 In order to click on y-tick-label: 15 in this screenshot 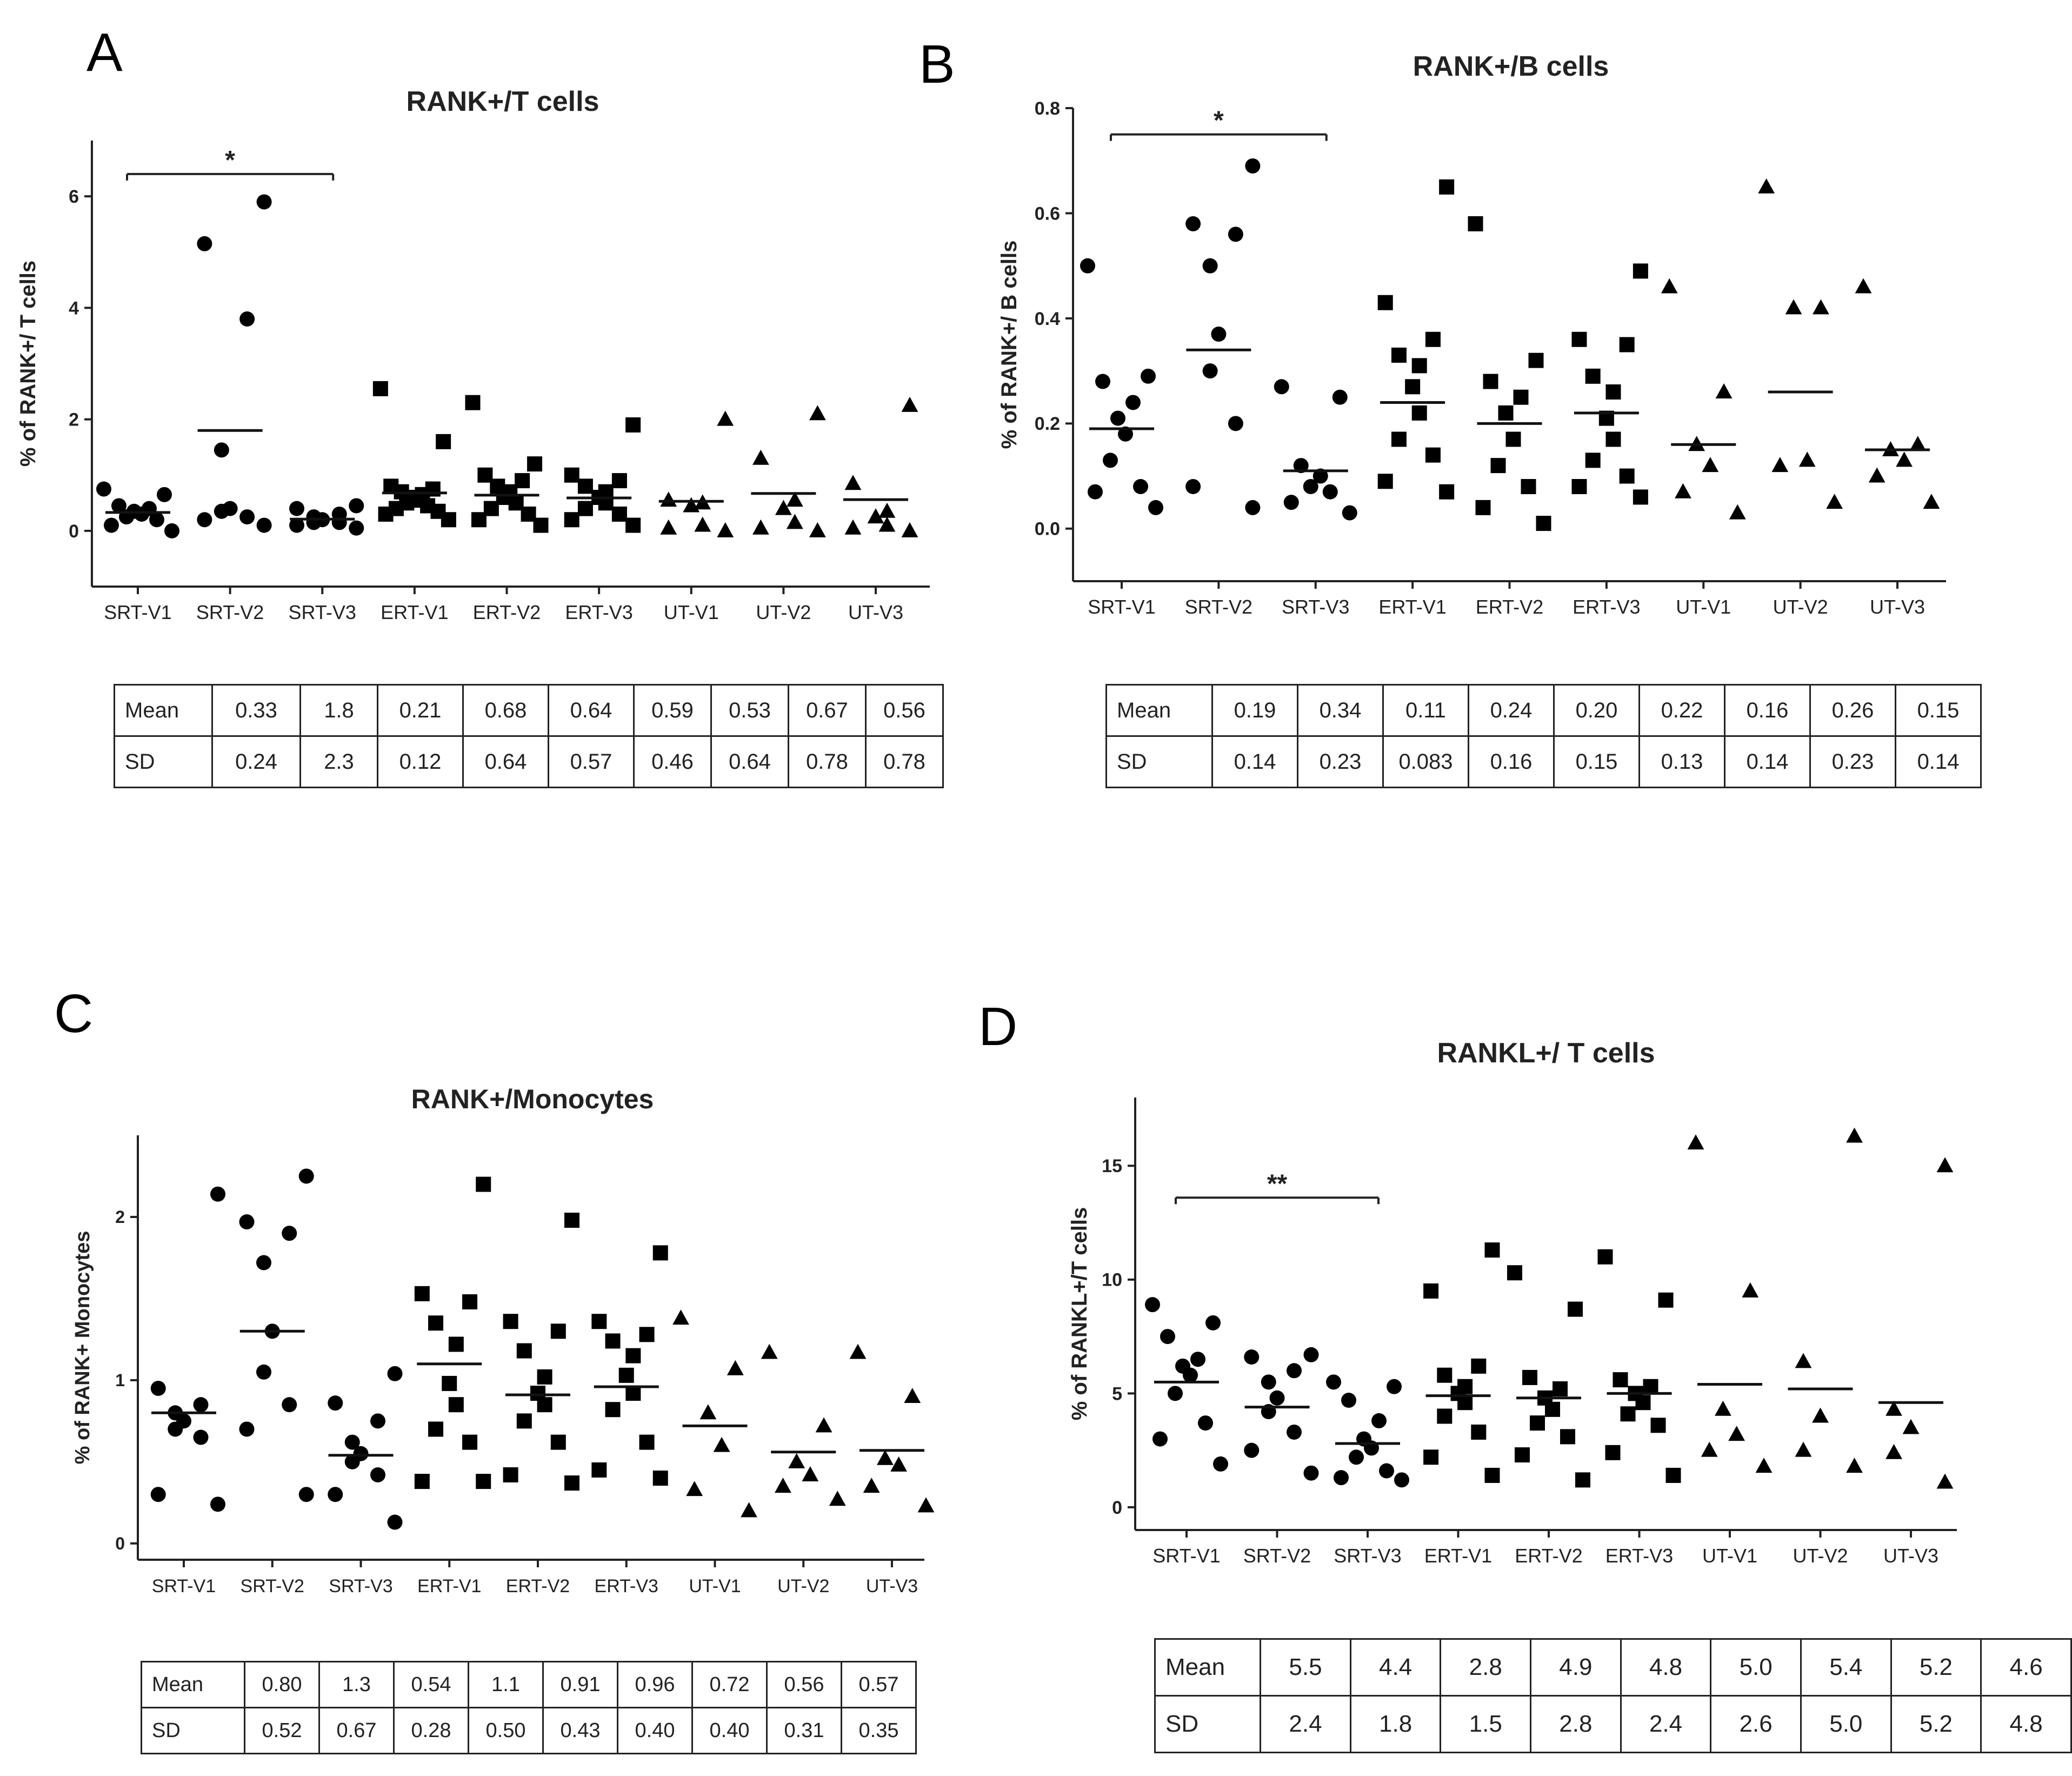, I will do `click(1112, 1166)`.